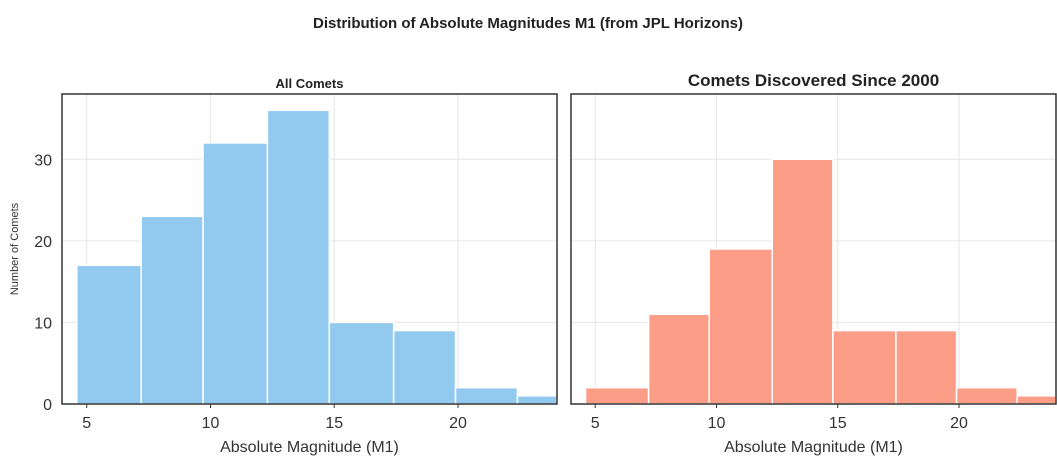 The height and width of the screenshot is (457, 1057). Describe the element at coordinates (959, 423) in the screenshot. I see `since-2000-xtick-label-20: 20` at that location.